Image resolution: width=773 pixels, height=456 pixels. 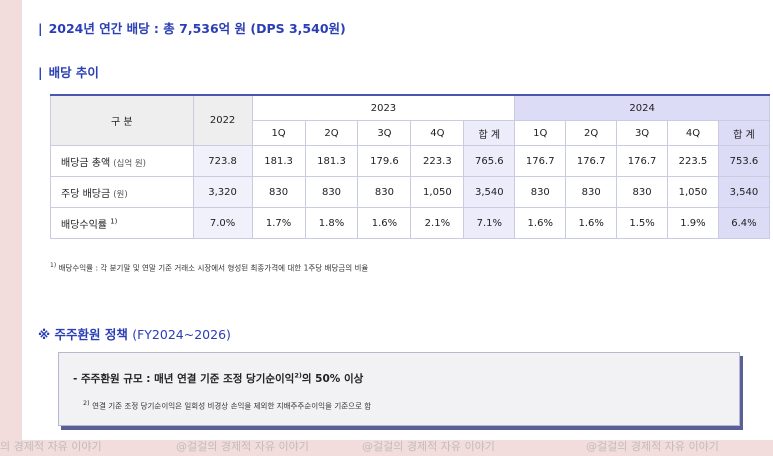 I want to click on sum-header-2023: 합 계, so click(x=489, y=133).